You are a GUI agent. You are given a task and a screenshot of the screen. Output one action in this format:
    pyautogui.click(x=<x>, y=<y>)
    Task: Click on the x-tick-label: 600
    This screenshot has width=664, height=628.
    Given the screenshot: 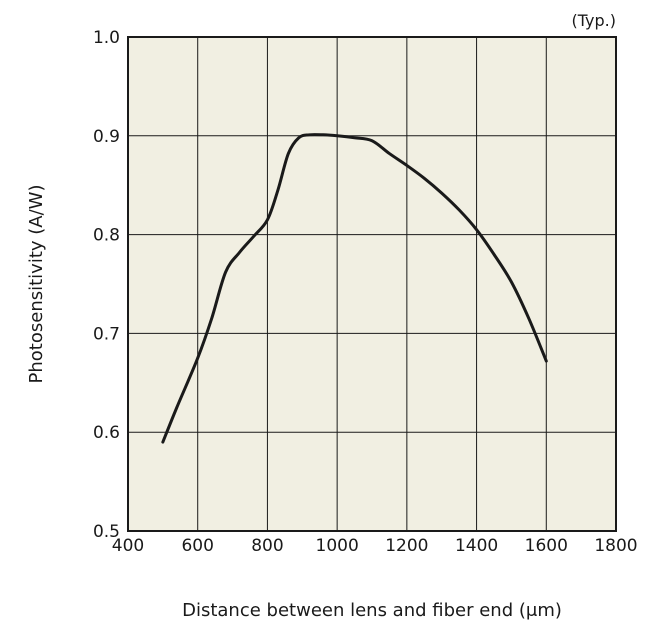 What is the action you would take?
    pyautogui.click(x=197, y=546)
    